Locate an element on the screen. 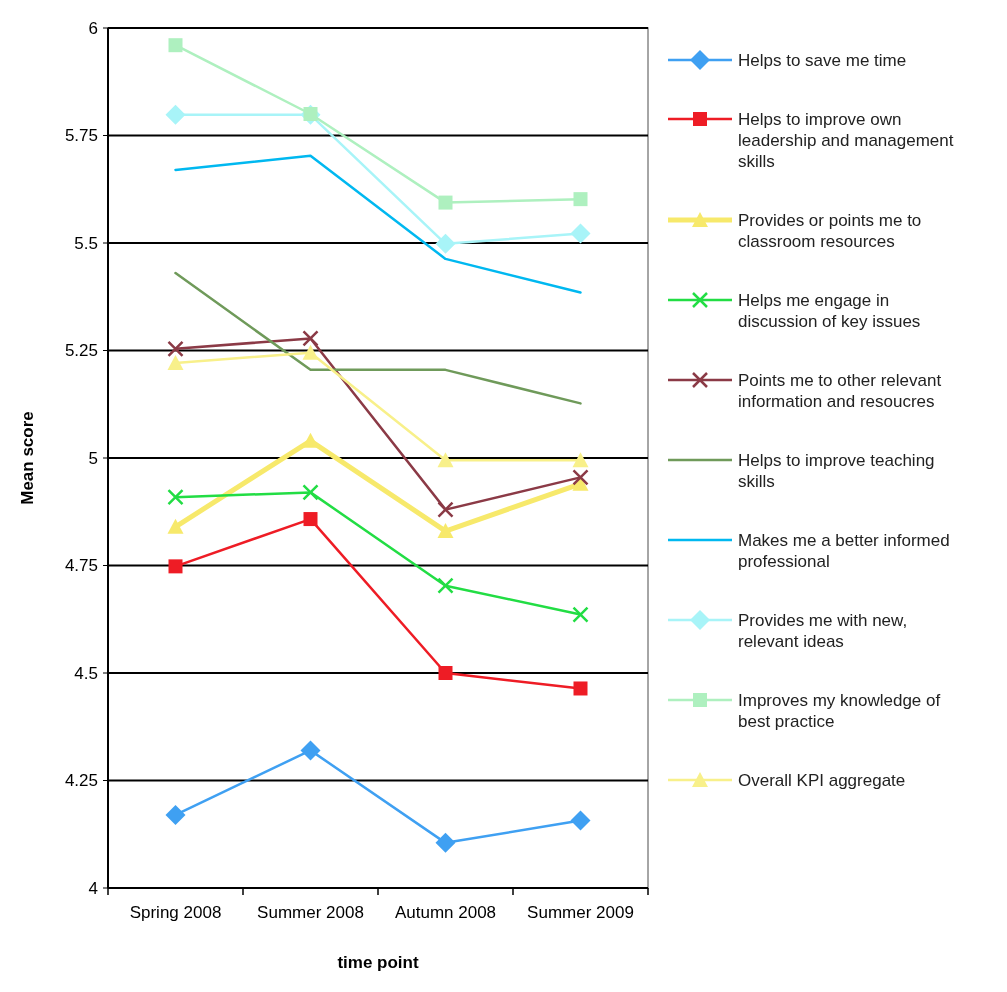  y-tick-label: 4.25 is located at coordinates (81, 781).